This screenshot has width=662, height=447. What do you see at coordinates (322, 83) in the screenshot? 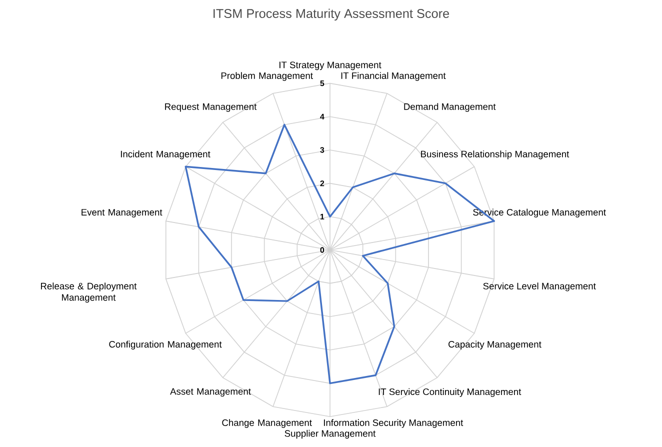
I see `y-tick-label: 5` at bounding box center [322, 83].